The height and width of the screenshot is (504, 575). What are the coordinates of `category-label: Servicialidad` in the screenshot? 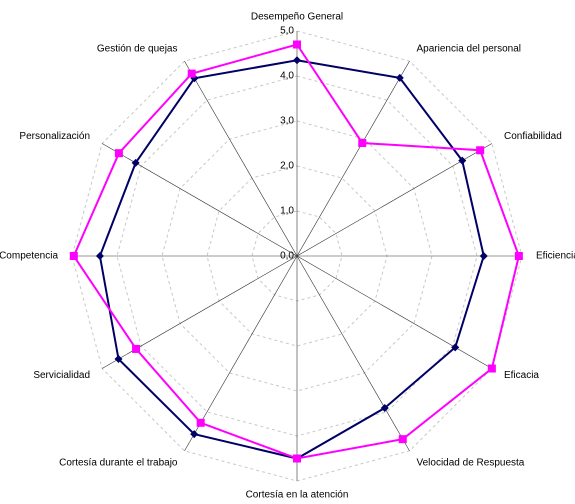 It's located at (61, 375).